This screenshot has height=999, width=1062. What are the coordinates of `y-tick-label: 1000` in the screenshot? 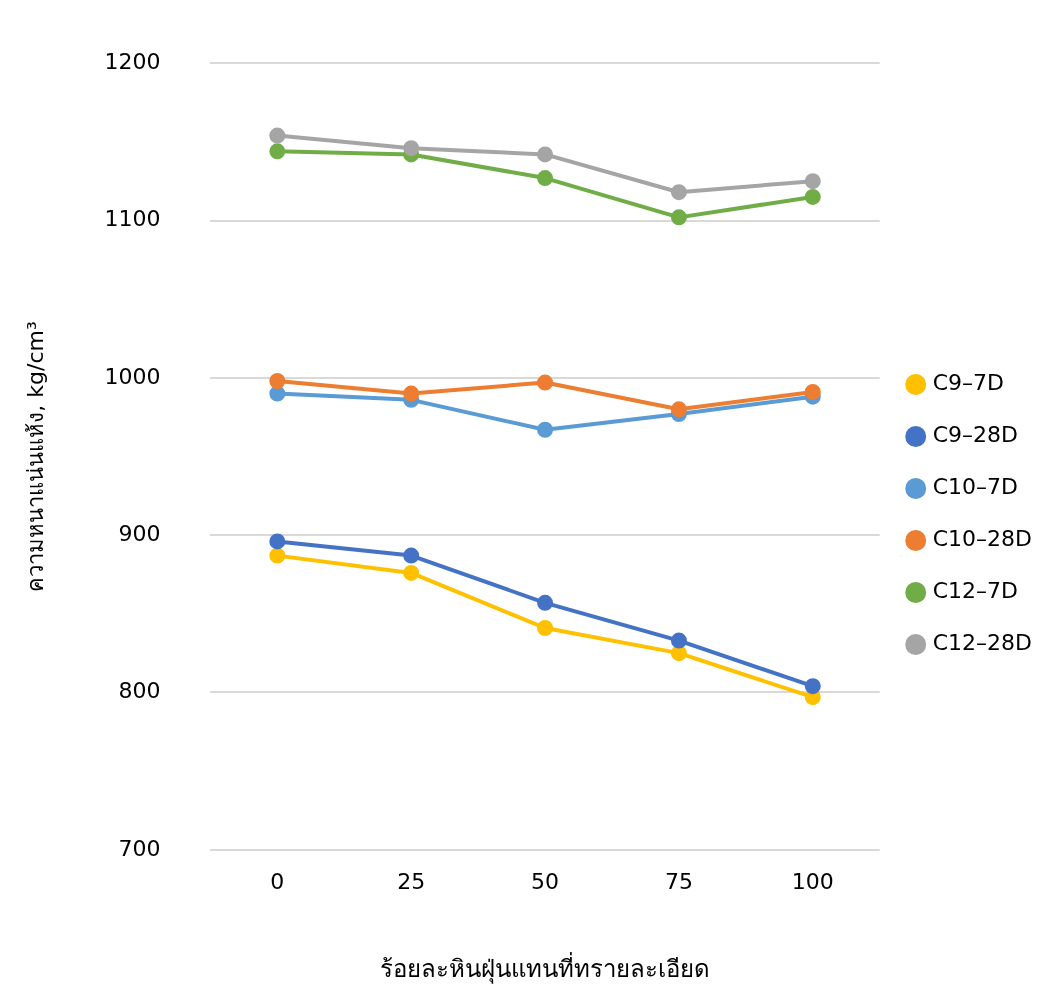 It's located at (132, 376).